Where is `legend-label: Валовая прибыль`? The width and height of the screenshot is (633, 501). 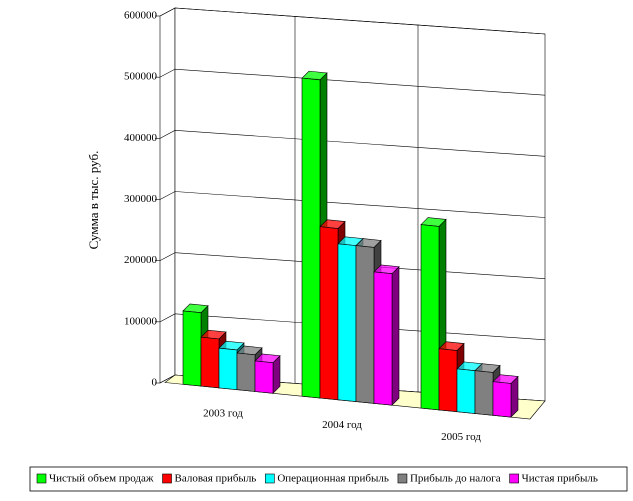
legend-label: Валовая прибыль is located at coordinates (216, 479).